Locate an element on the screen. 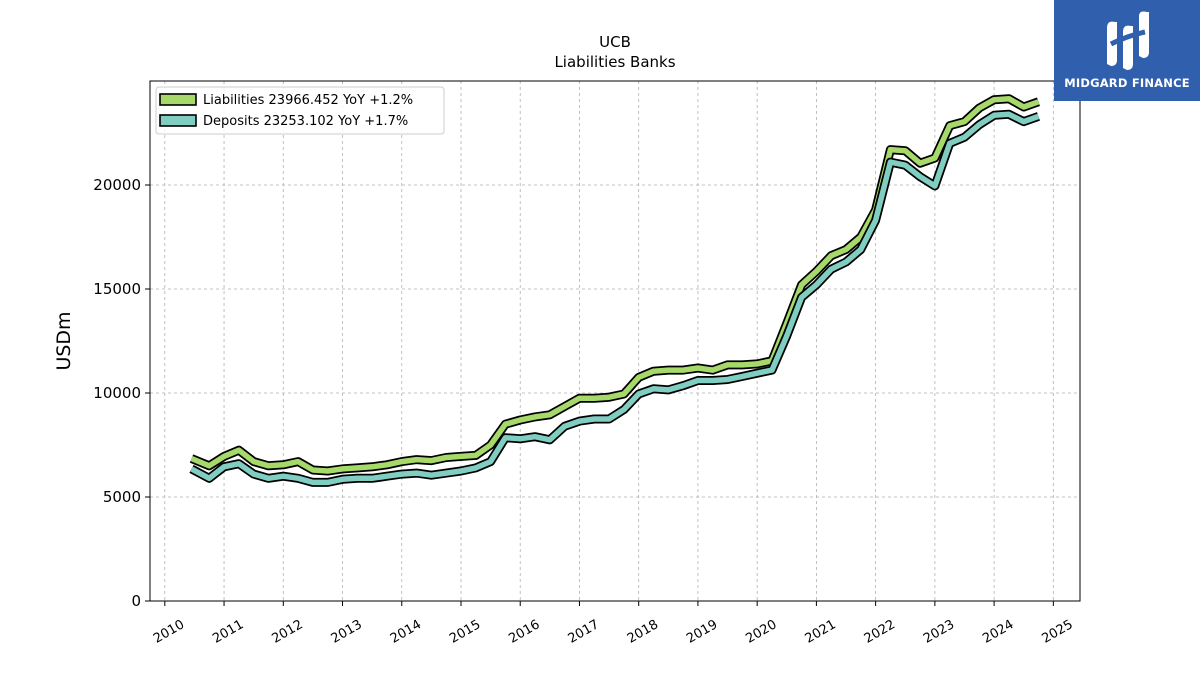  midgard-finance-logo: MIDGARD FINANCE is located at coordinates (1127, 50).